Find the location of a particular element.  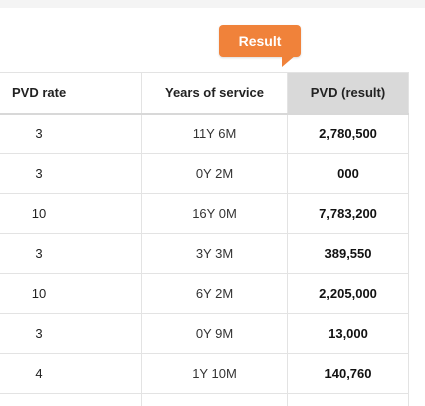

cell-pvd-result: 389,550 is located at coordinates (348, 253).